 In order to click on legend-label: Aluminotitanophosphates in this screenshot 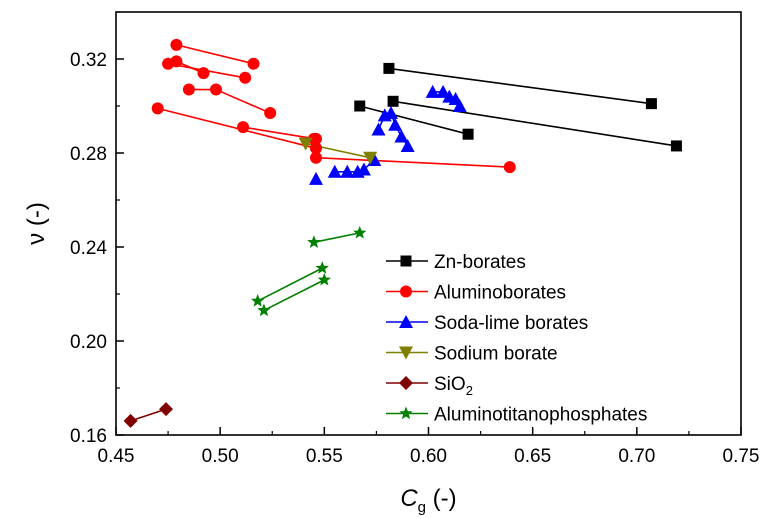, I will do `click(540, 415)`.